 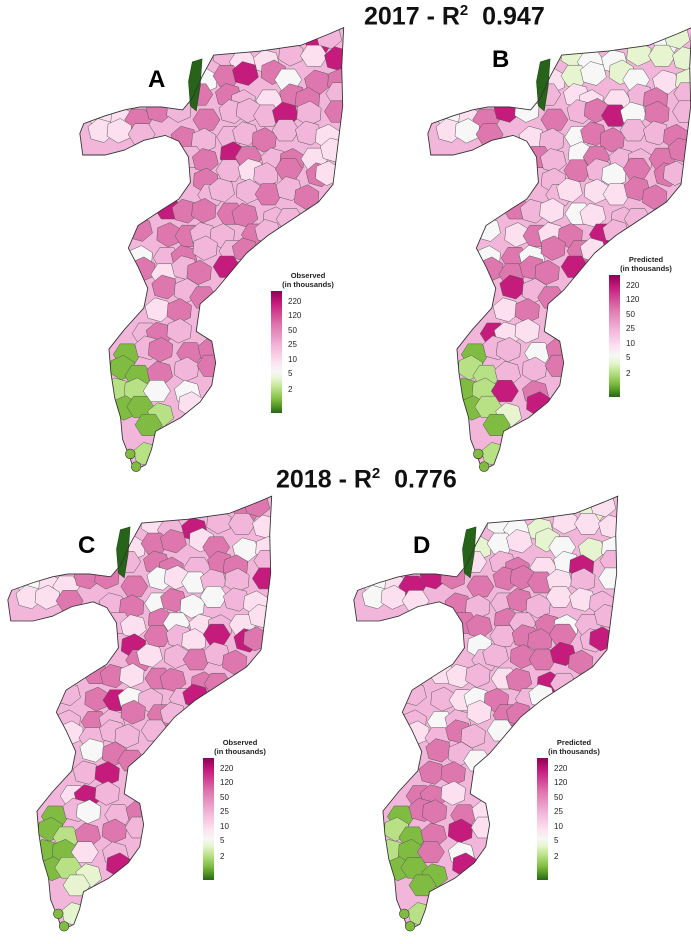 I want to click on panel-label: C, so click(x=87, y=545).